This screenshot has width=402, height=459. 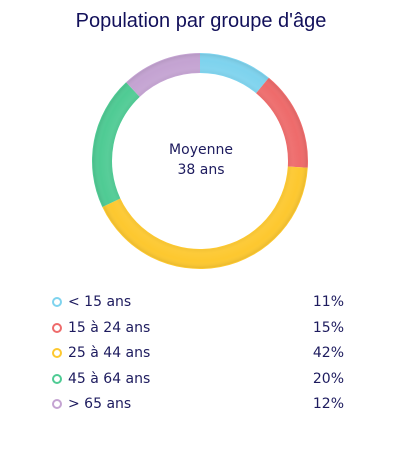 I want to click on legend-value: 15%, so click(x=328, y=327).